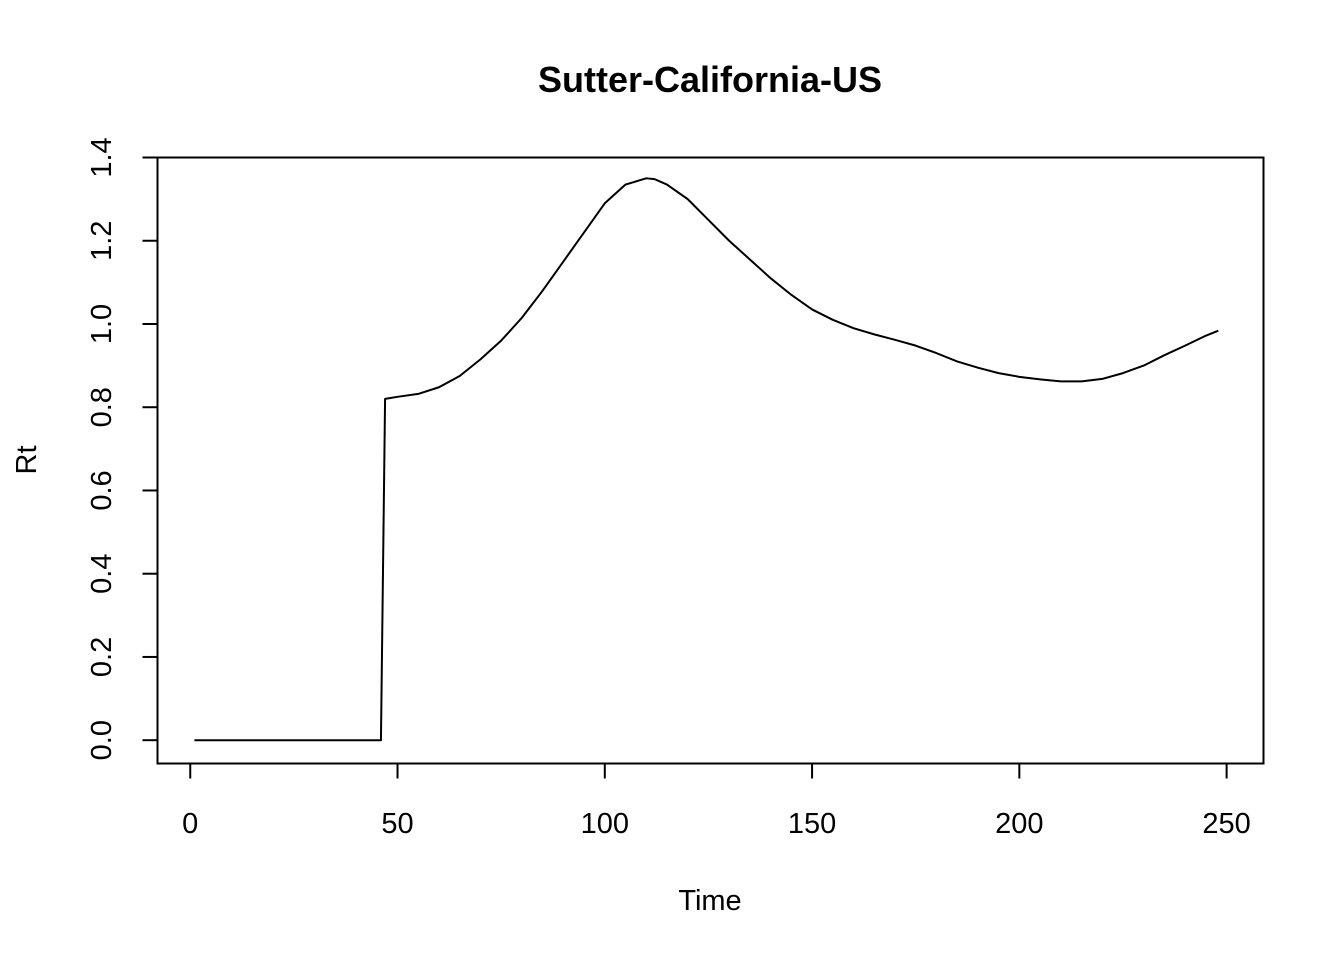 This screenshot has height=960, width=1344. I want to click on x-tick-label: 250, so click(1226, 824).